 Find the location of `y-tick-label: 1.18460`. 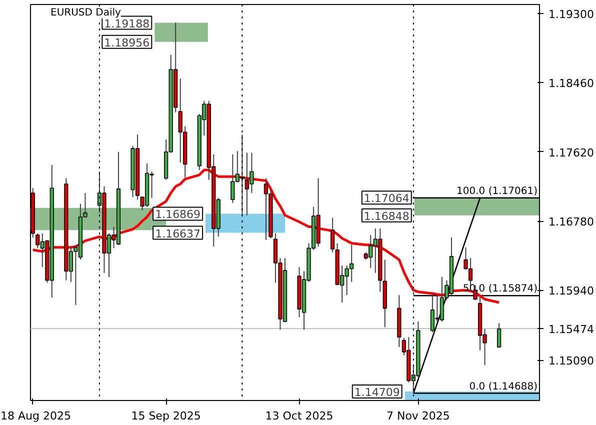

y-tick-label: 1.18460 is located at coordinates (571, 83).